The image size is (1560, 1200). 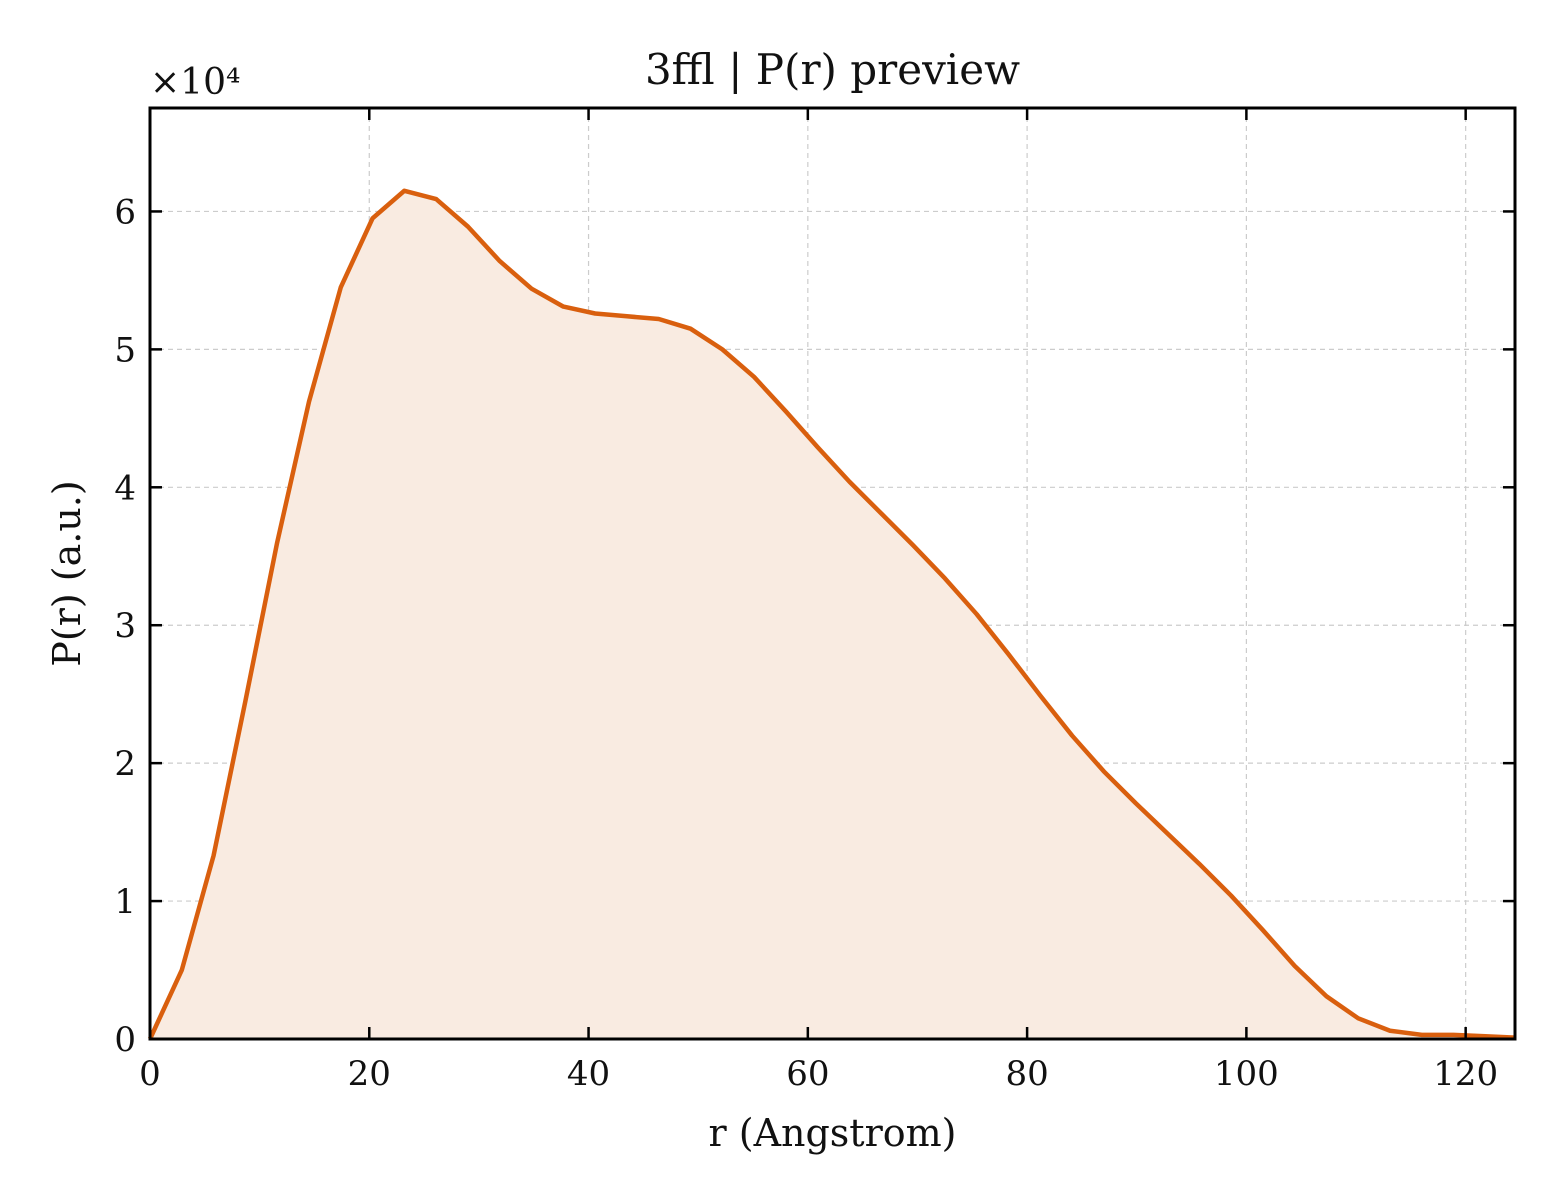 I want to click on y-tick-label: 4, so click(x=125, y=488).